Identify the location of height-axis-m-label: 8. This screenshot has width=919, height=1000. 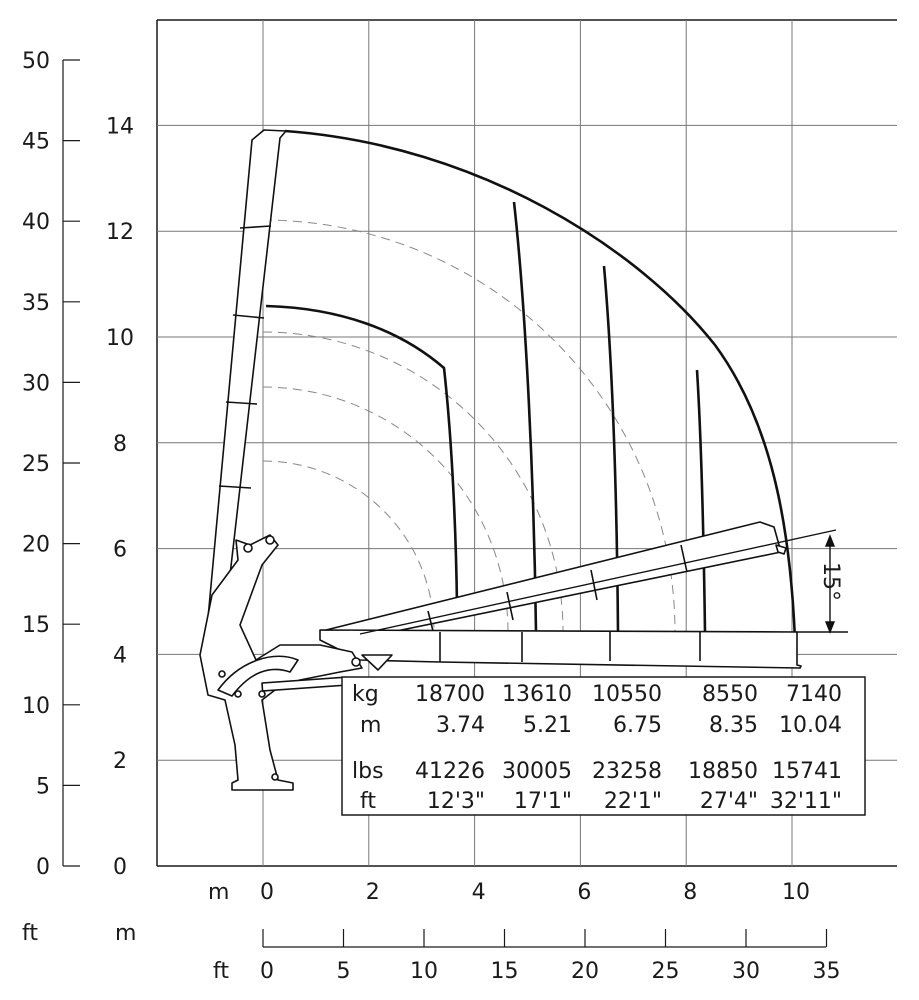
(120, 444).